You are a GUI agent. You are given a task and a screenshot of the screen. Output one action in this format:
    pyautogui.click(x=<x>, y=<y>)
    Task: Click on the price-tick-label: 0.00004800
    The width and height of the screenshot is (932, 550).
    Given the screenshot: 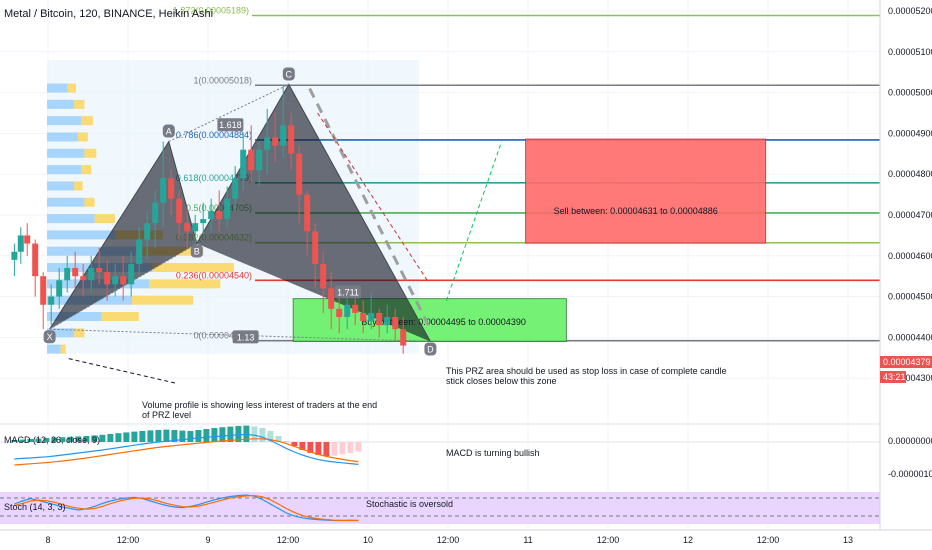 What is the action you would take?
    pyautogui.click(x=910, y=174)
    